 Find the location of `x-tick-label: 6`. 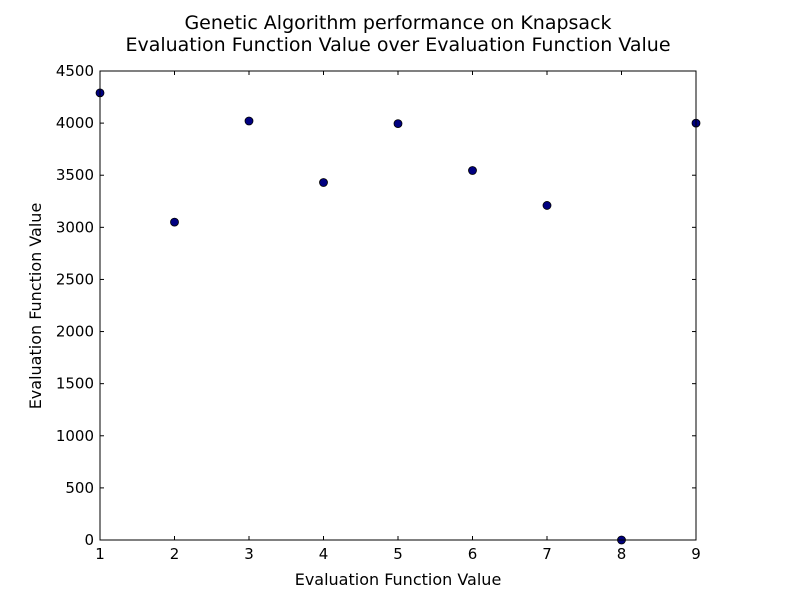

x-tick-label: 6 is located at coordinates (473, 554).